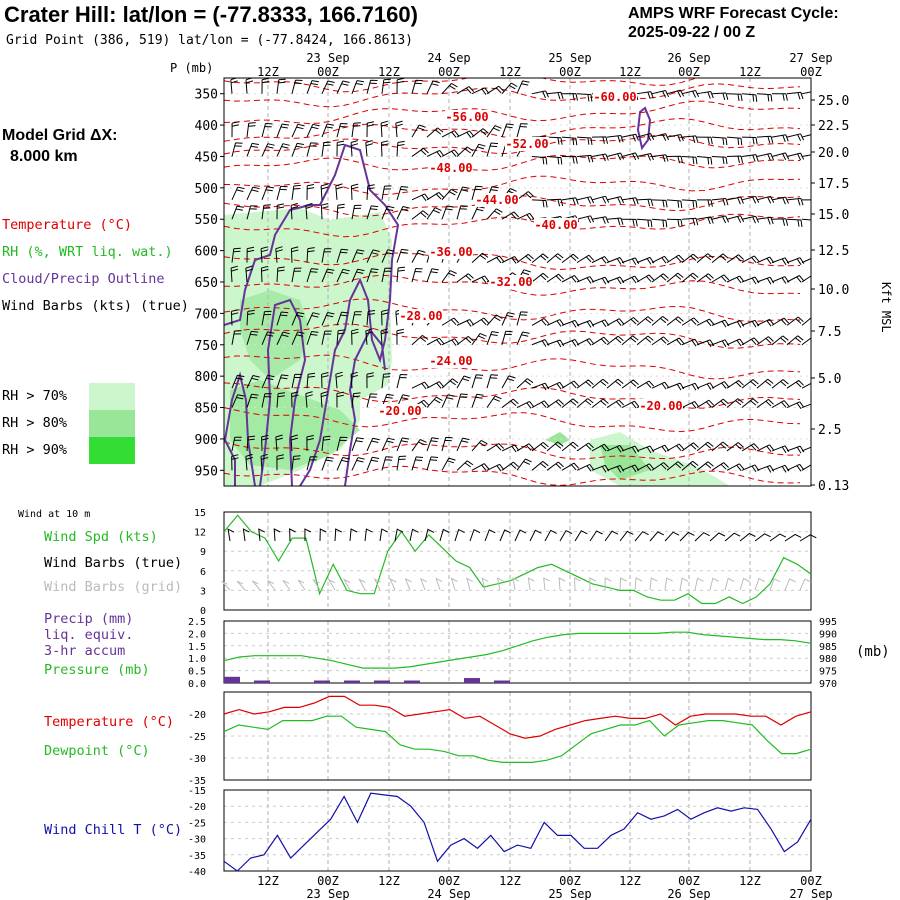 The width and height of the screenshot is (900, 900). I want to click on precip-right-tick-label: 980, so click(828, 659).